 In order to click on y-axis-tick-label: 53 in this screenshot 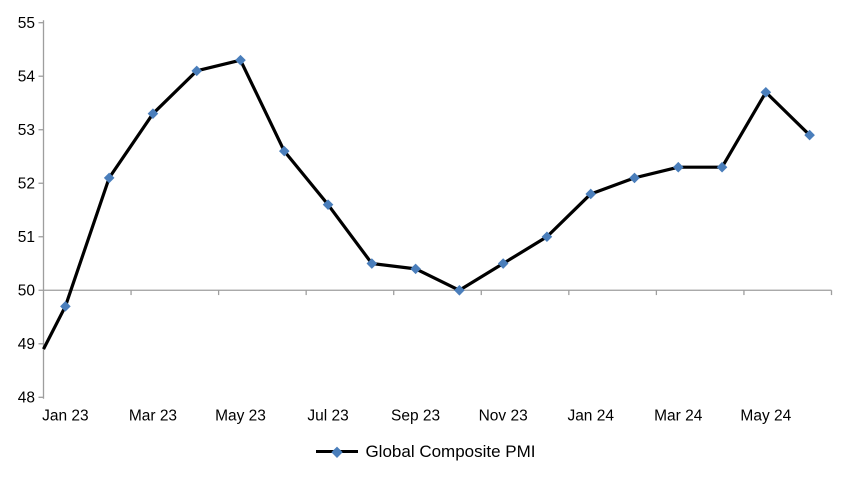, I will do `click(26, 130)`.